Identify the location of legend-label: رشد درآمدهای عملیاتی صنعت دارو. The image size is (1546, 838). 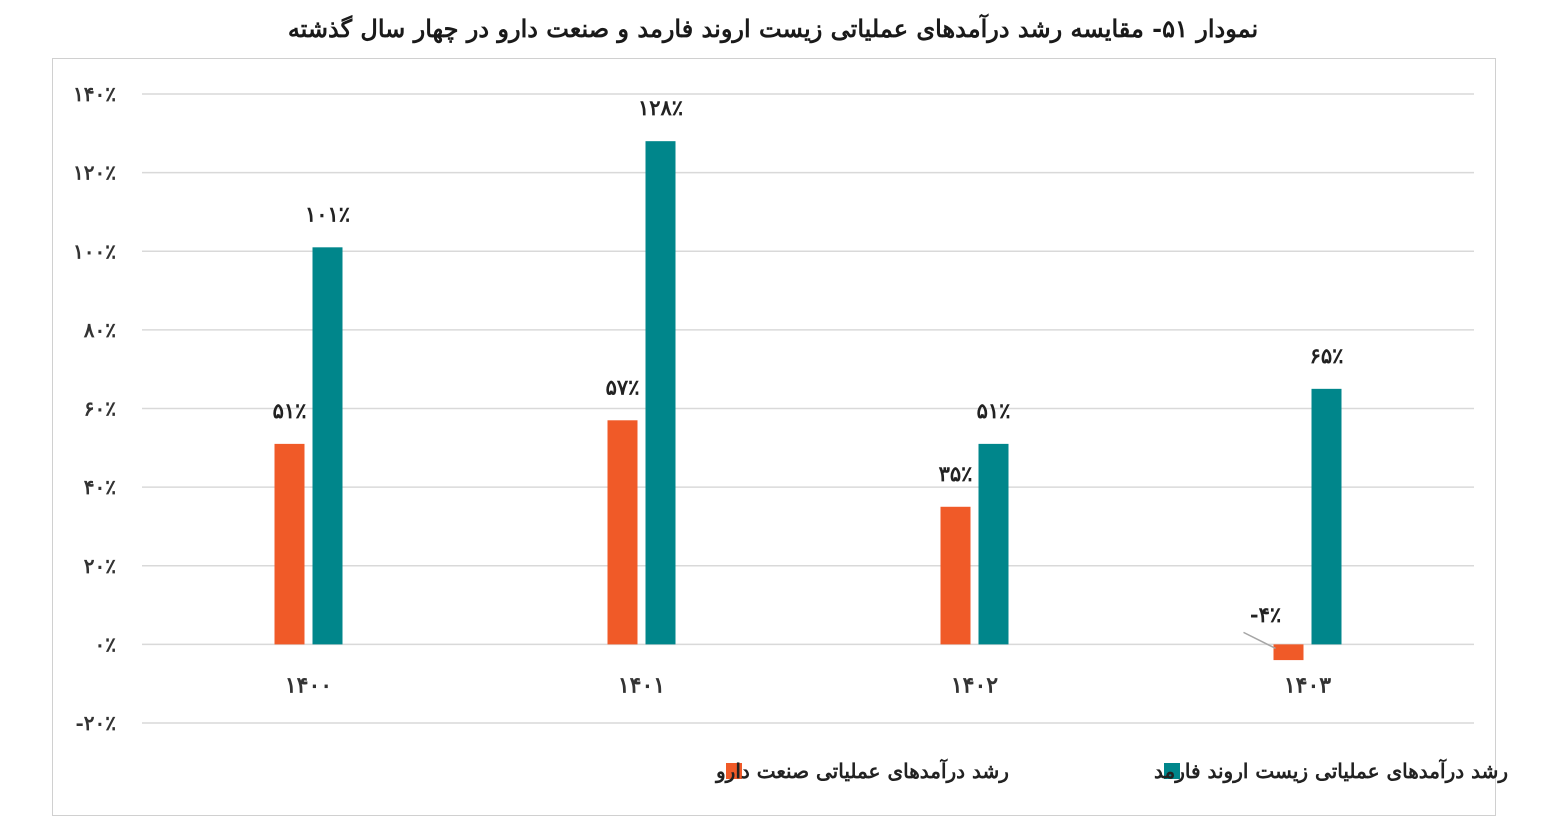
(861, 771).